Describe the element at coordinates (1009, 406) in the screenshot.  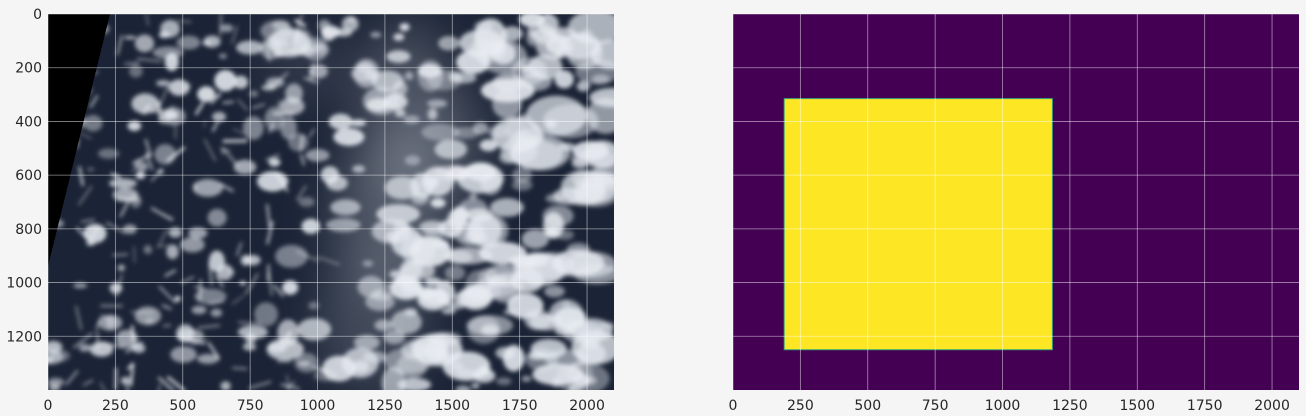
I see `right-x-axis: 0 250 500 750 1000 1250 1500 1750 2000` at that location.